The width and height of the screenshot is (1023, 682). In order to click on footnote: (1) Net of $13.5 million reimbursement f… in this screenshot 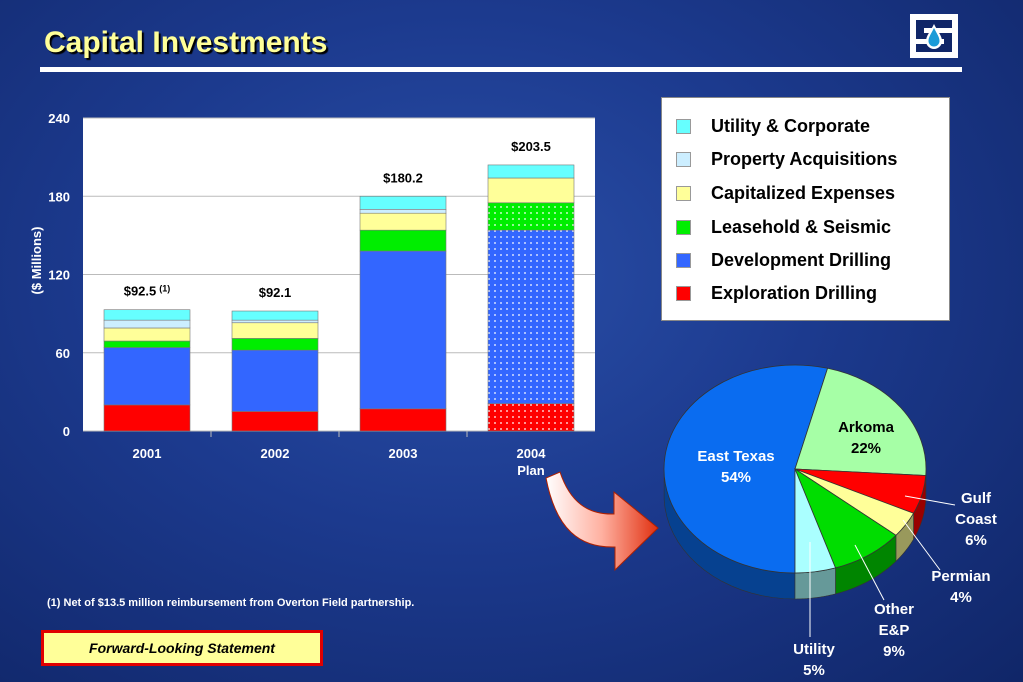, I will do `click(231, 603)`.